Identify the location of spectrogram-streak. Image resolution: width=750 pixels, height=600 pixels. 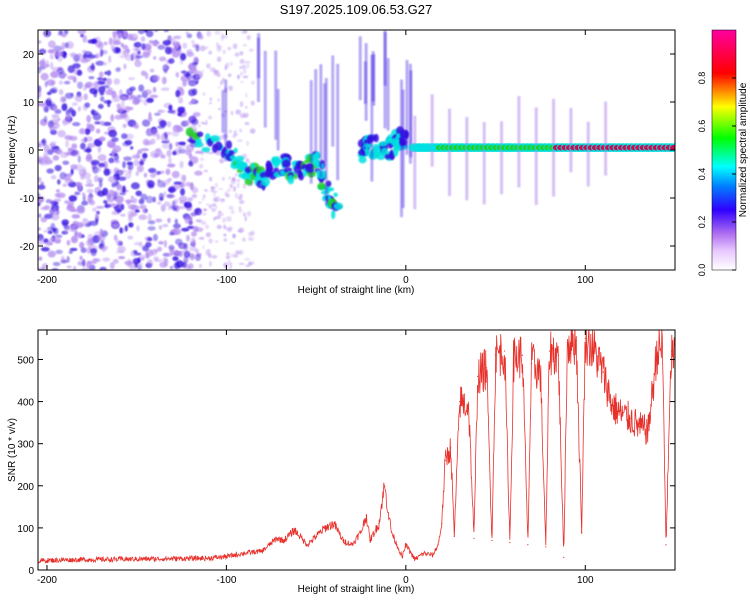
(385, 59).